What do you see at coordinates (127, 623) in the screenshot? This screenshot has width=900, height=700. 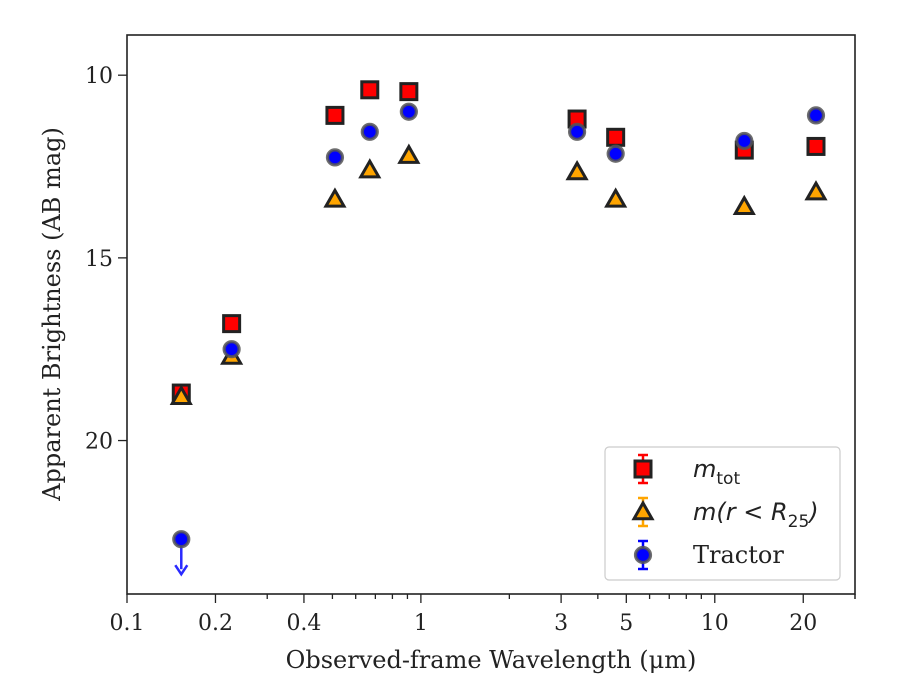 I see `x-tick-label-0: 0.1` at bounding box center [127, 623].